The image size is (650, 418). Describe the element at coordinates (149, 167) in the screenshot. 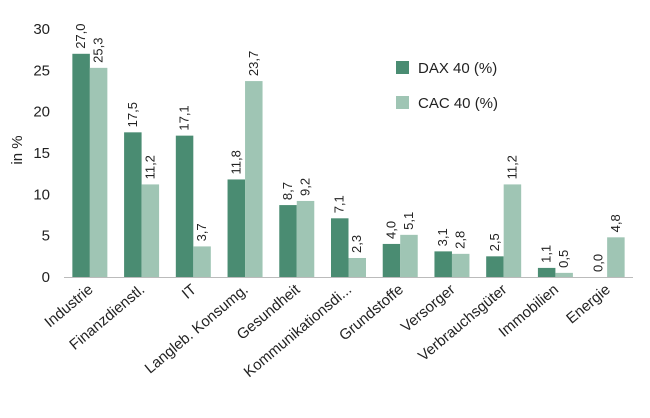

I see `data-label-cac-1: 11,2` at that location.